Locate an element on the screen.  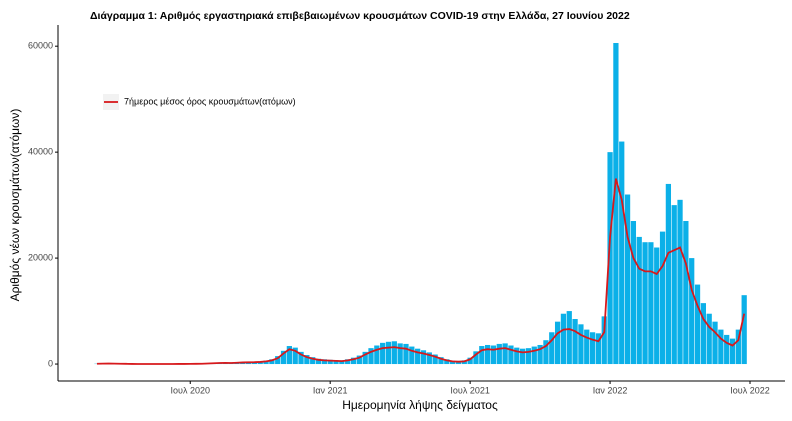
x-tick-label: Ιαν 2022 is located at coordinates (610, 390).